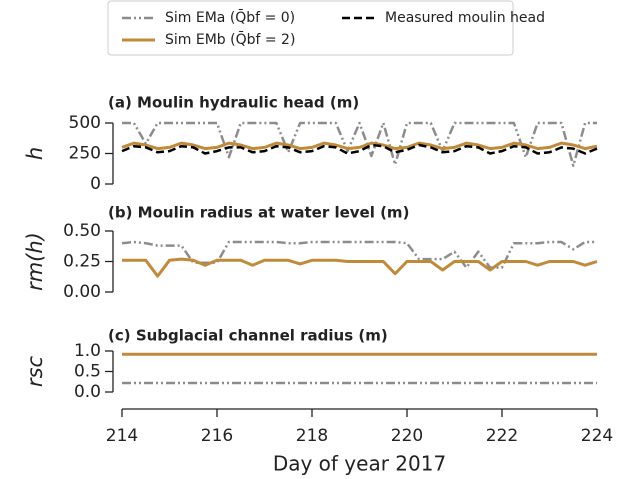 The image size is (618, 479). Describe the element at coordinates (82, 231) in the screenshot. I see `y-tick-label: 0.50` at that location.